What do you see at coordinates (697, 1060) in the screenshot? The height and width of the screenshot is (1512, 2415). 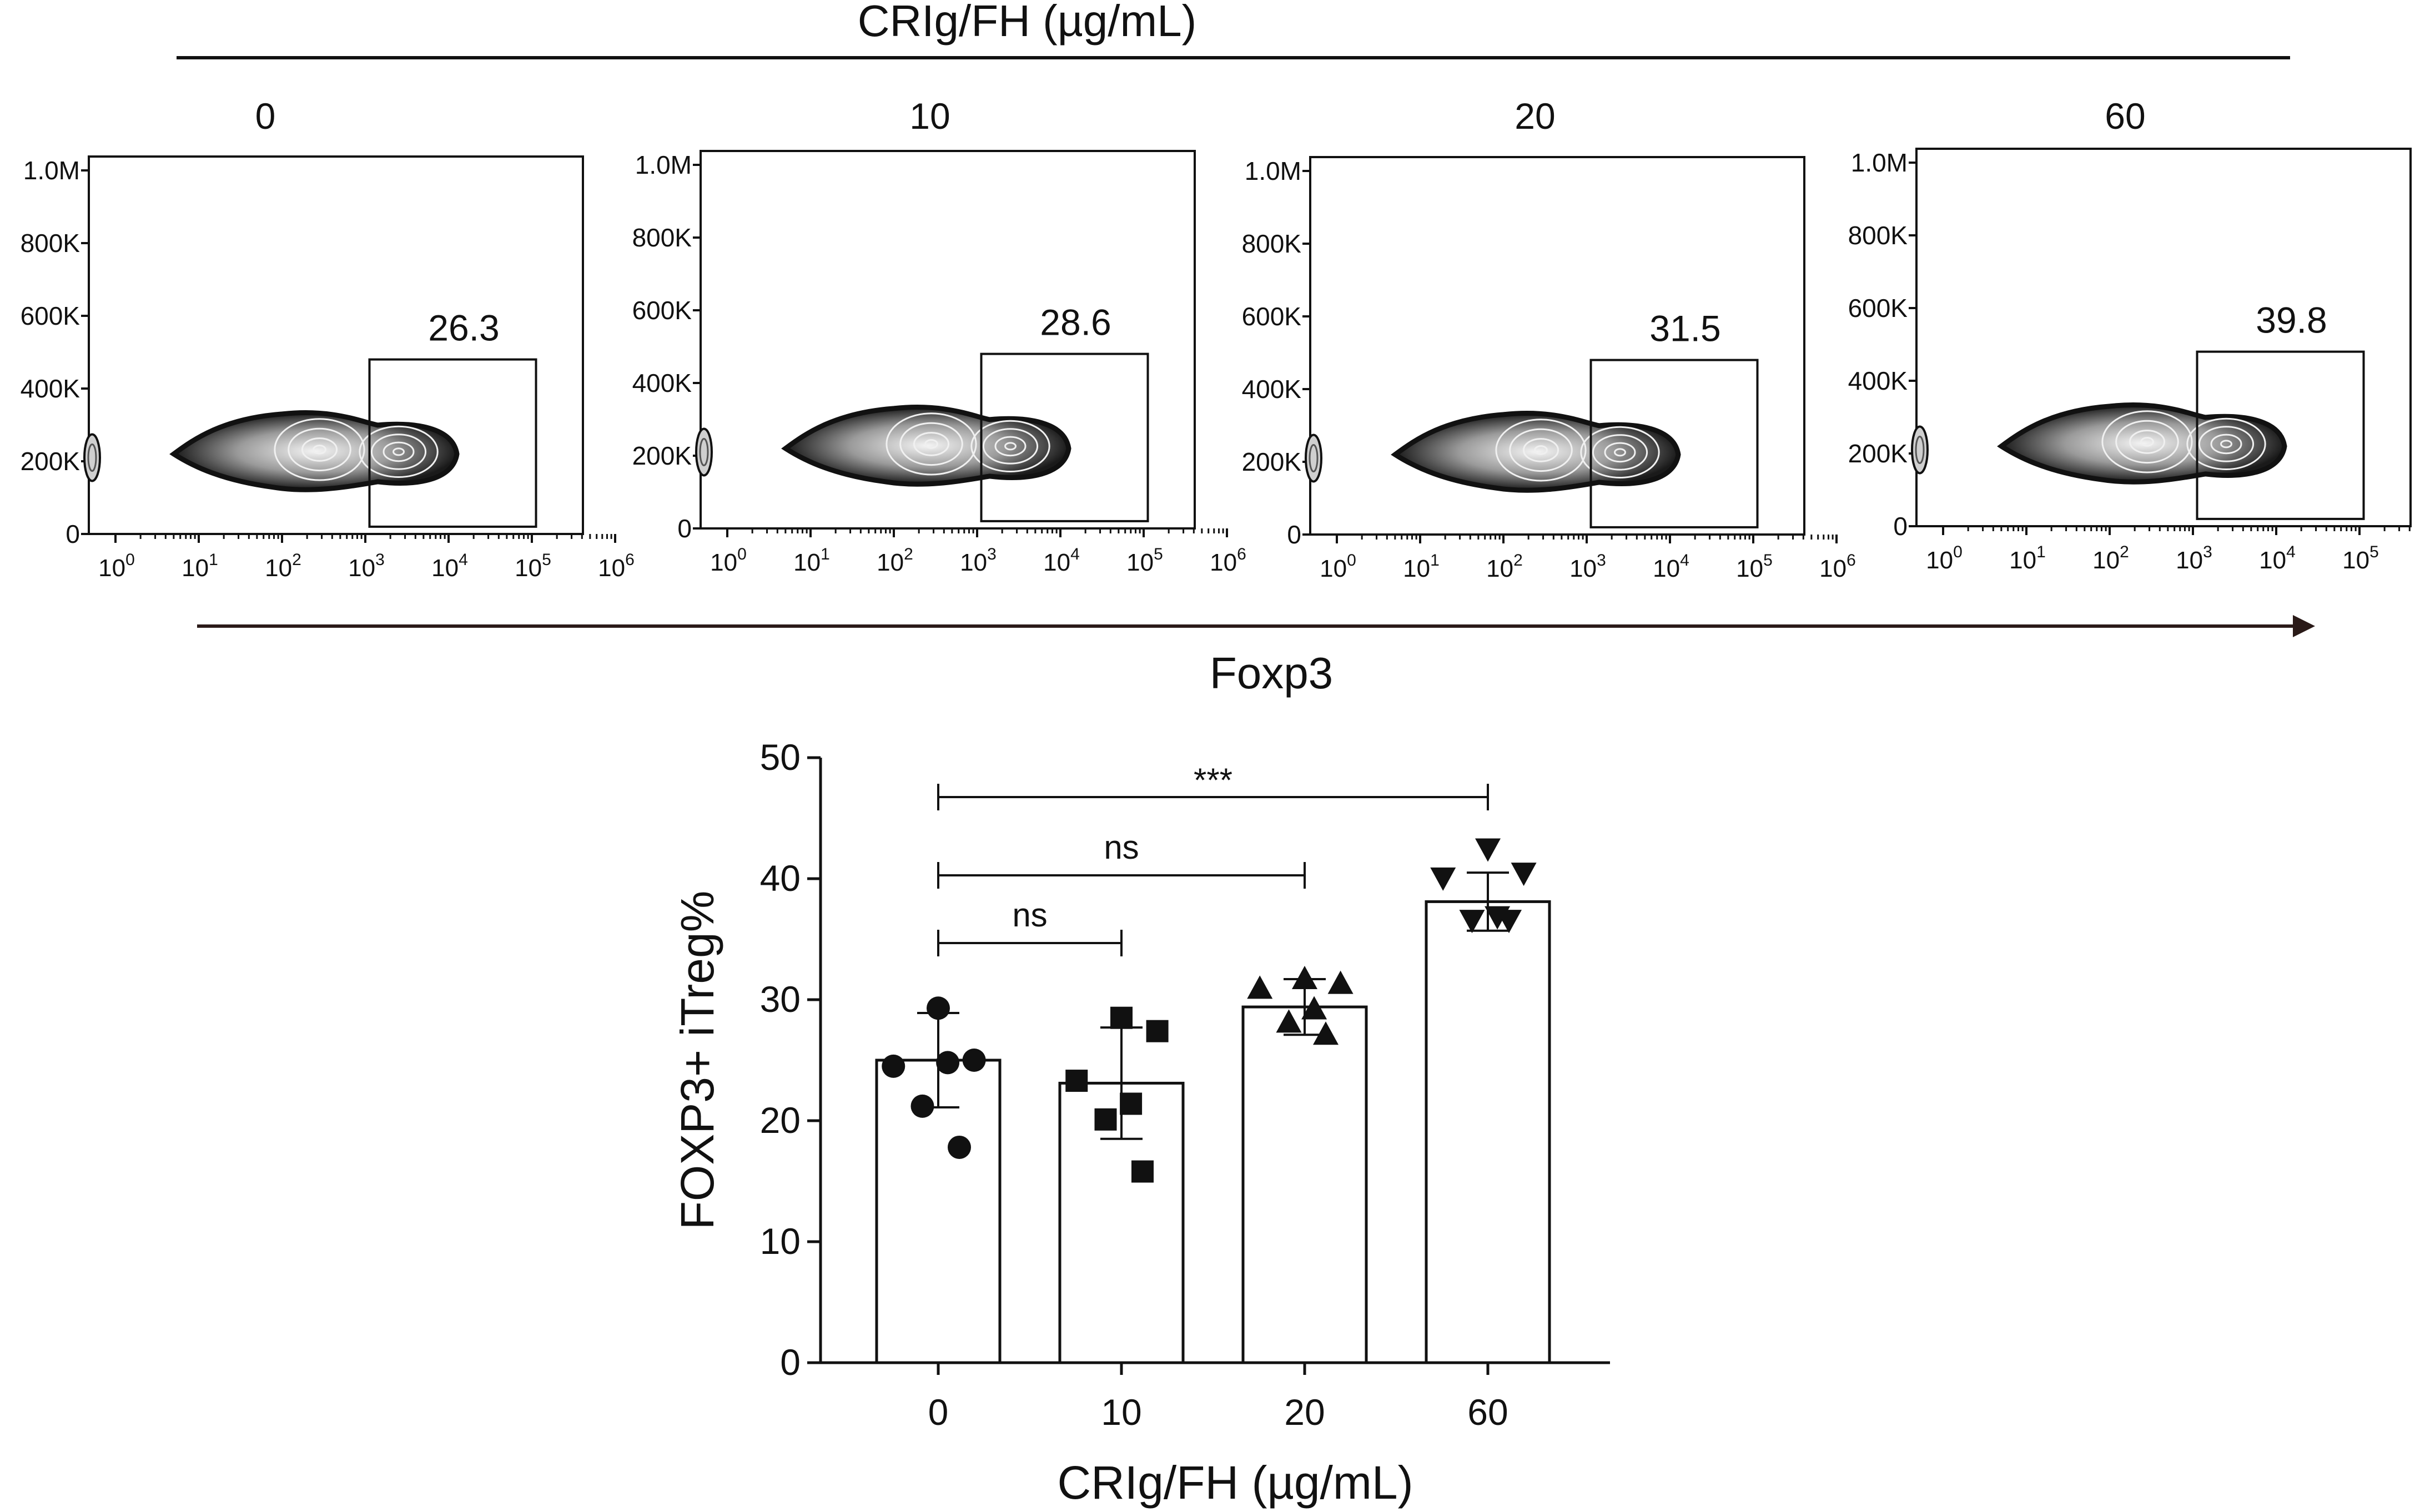 I see `y-axis-title: FOXP3+ iTreg%` at bounding box center [697, 1060].